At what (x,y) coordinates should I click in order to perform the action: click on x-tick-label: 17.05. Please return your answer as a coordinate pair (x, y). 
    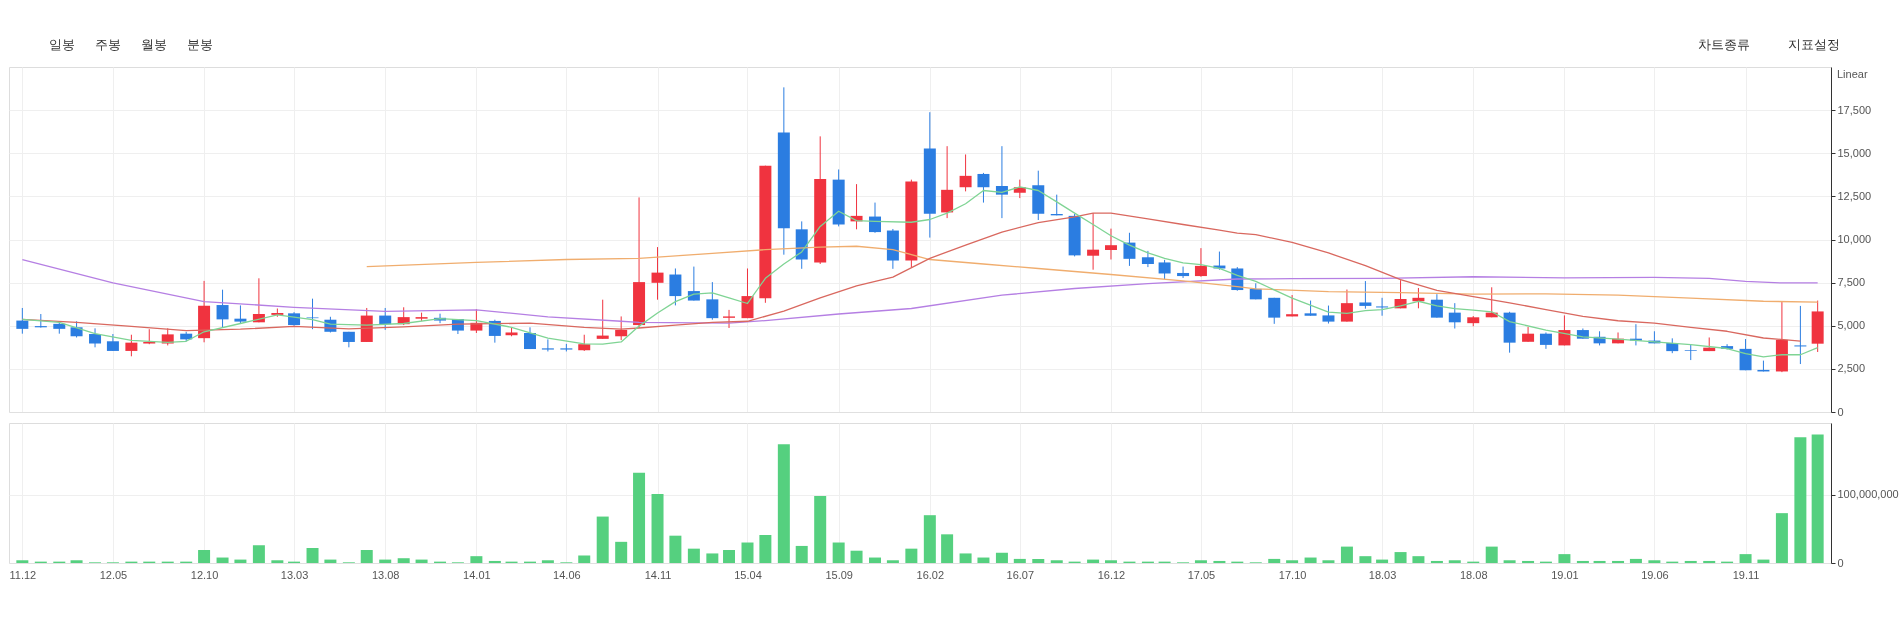
    Looking at the image, I should click on (1201, 574).